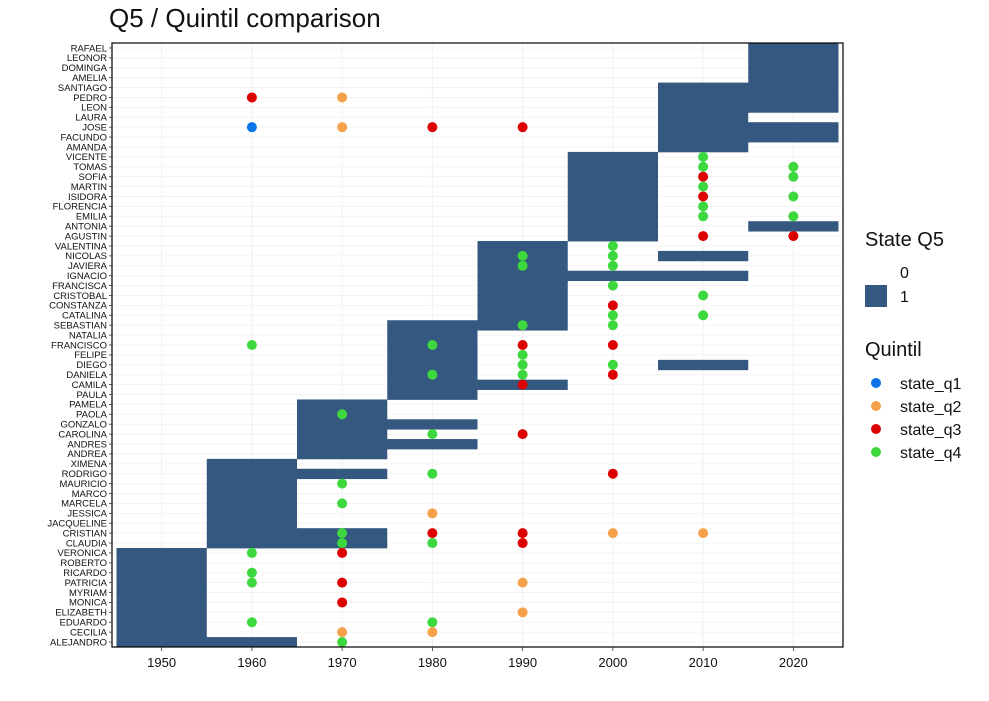 The width and height of the screenshot is (989, 701). I want to click on legend-label-state-0: 0, so click(904, 273).